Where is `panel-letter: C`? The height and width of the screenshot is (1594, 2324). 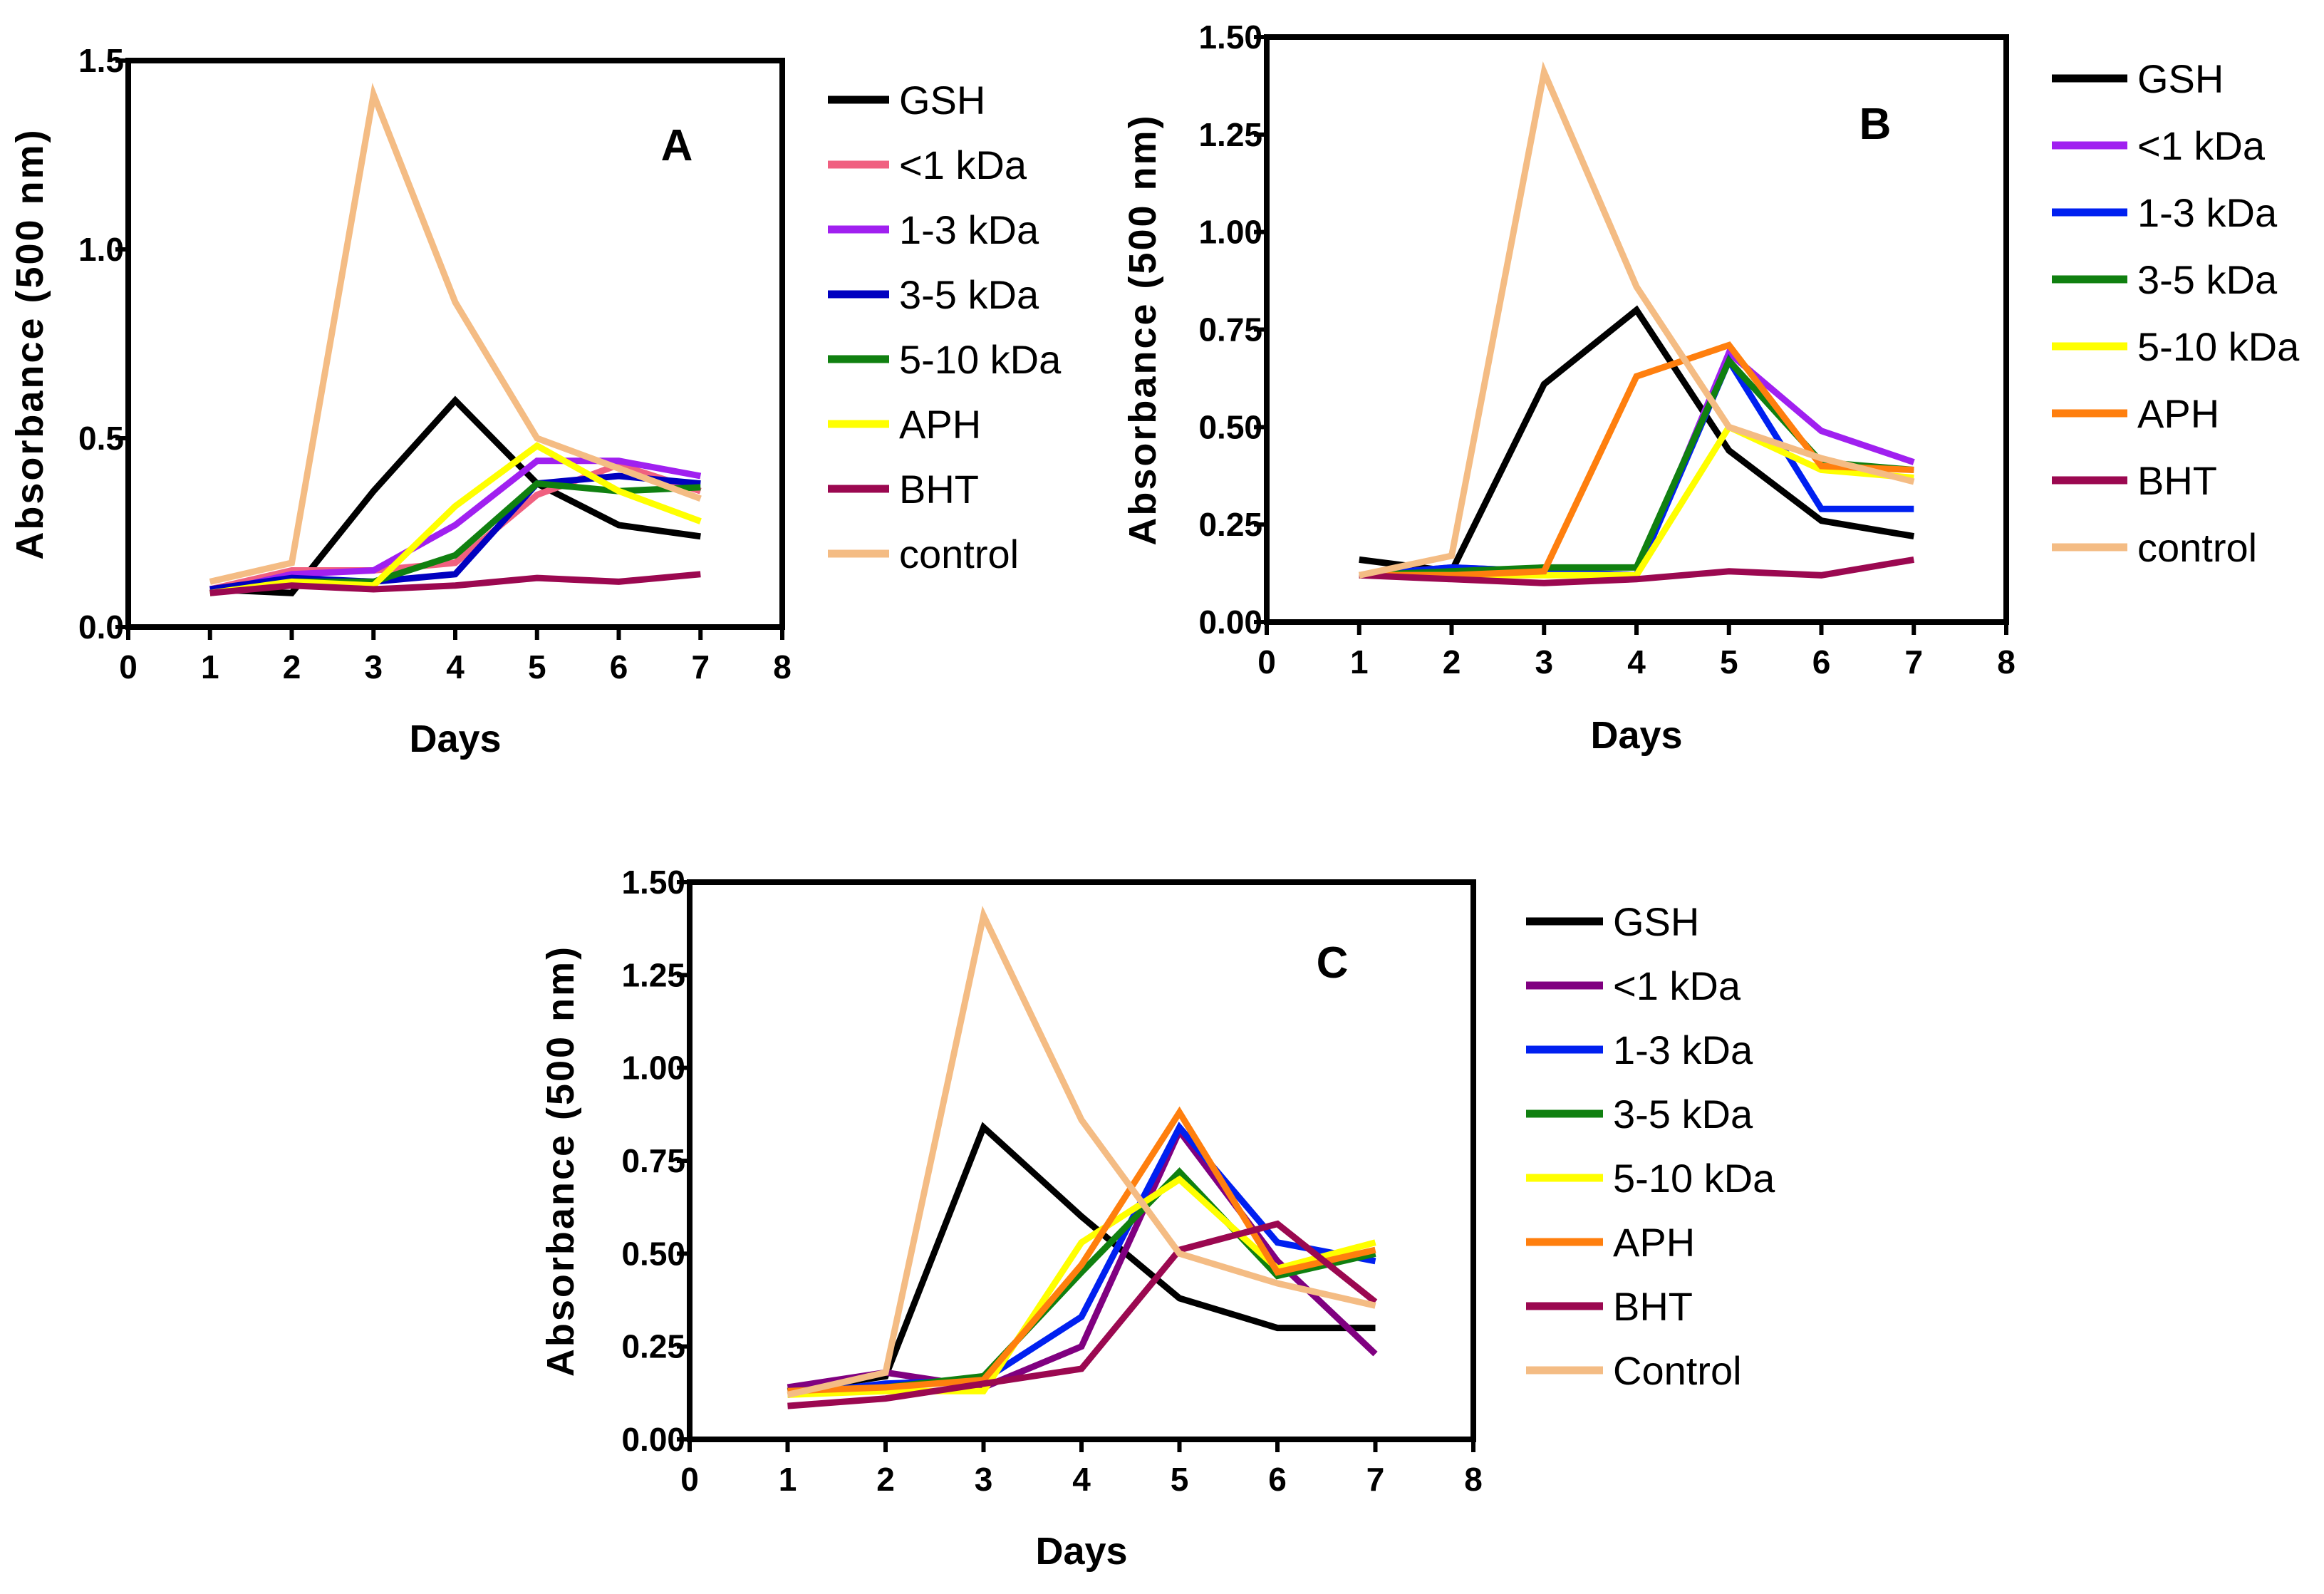
panel-letter: C is located at coordinates (1333, 963).